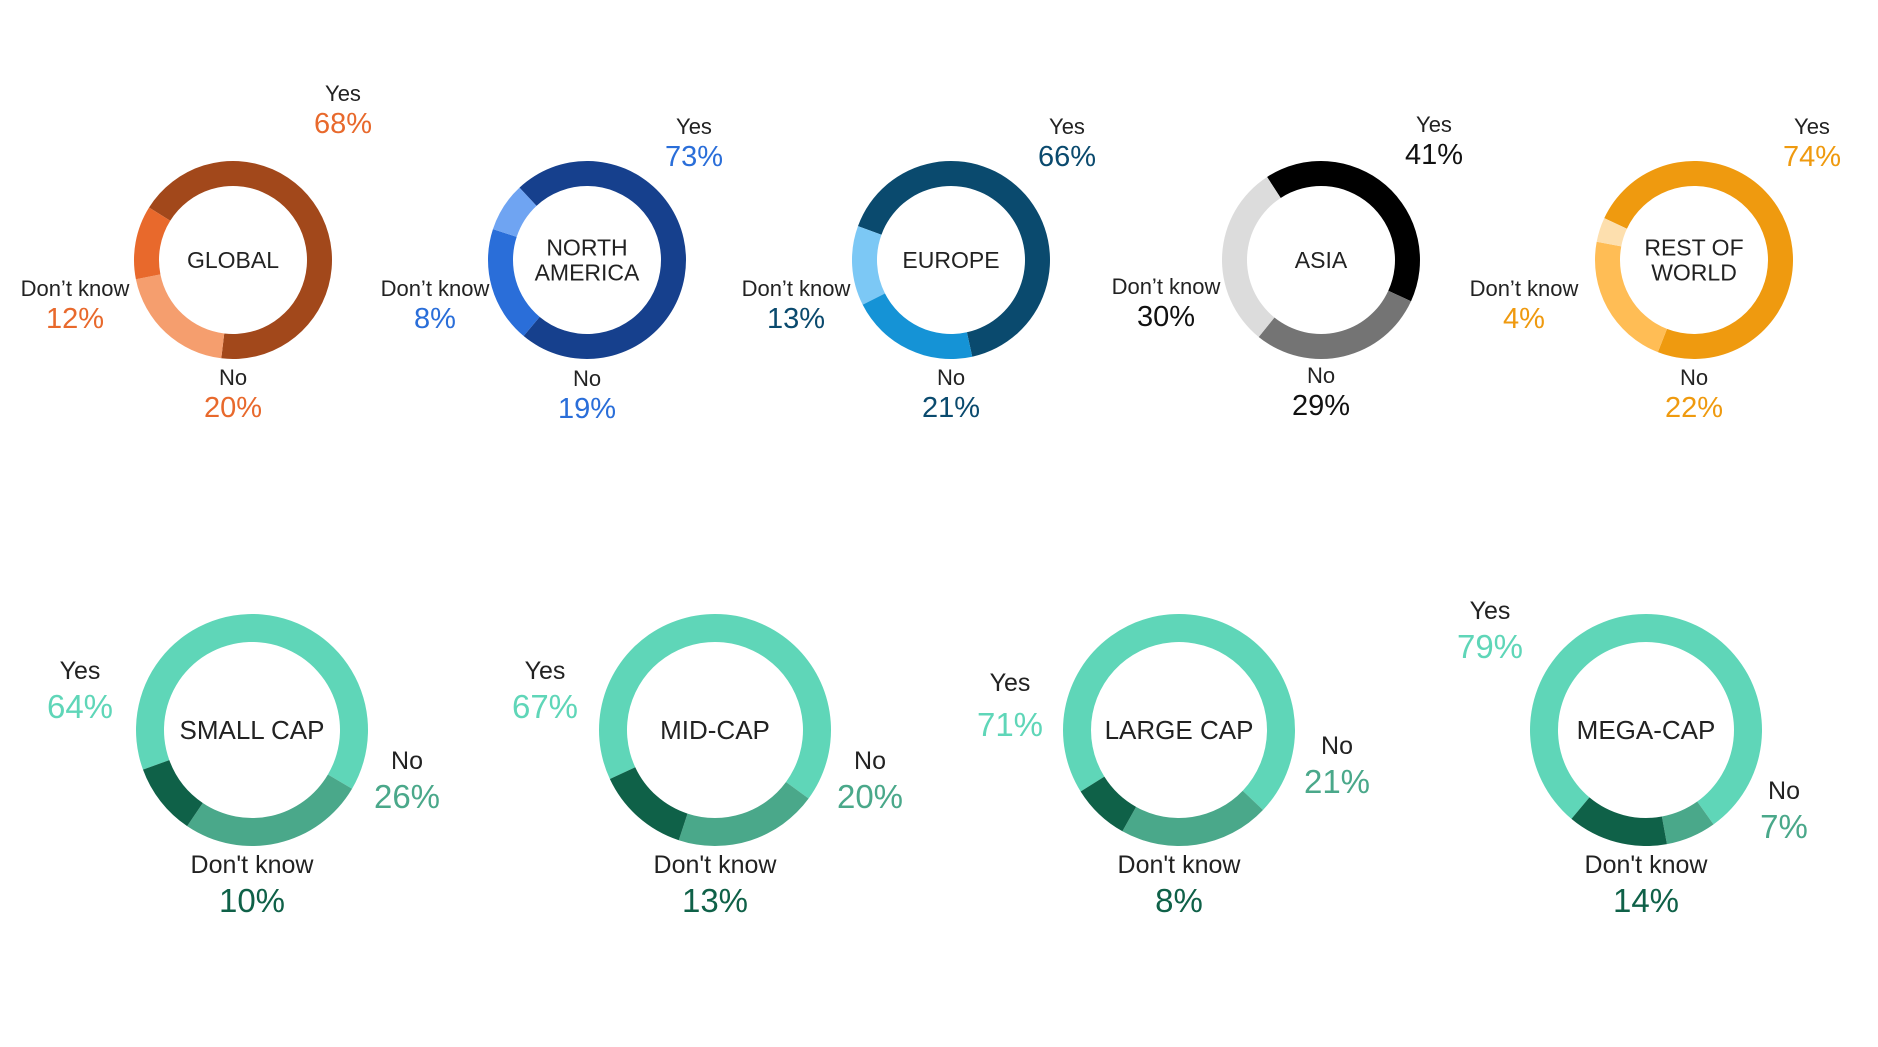 The width and height of the screenshot is (1878, 1047). What do you see at coordinates (180, 316) in the screenshot?
I see `slice-global-no` at bounding box center [180, 316].